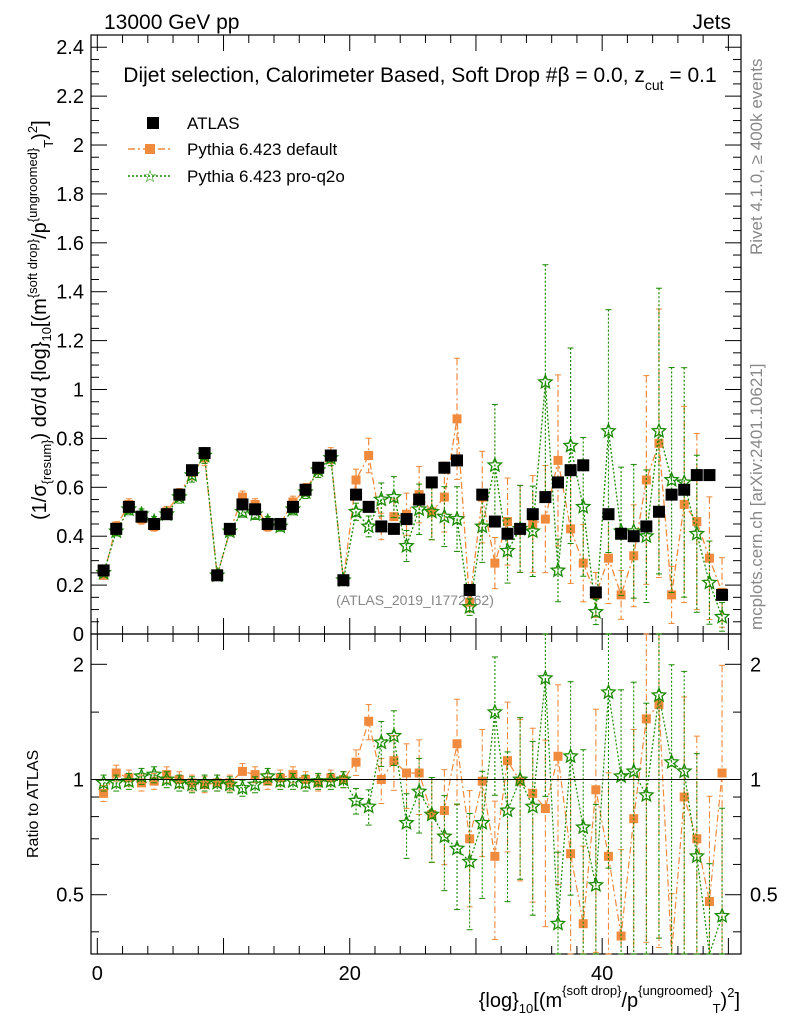 This screenshot has height=1024, width=786. What do you see at coordinates (78, 146) in the screenshot?
I see `main-y-tick-label: 2` at bounding box center [78, 146].